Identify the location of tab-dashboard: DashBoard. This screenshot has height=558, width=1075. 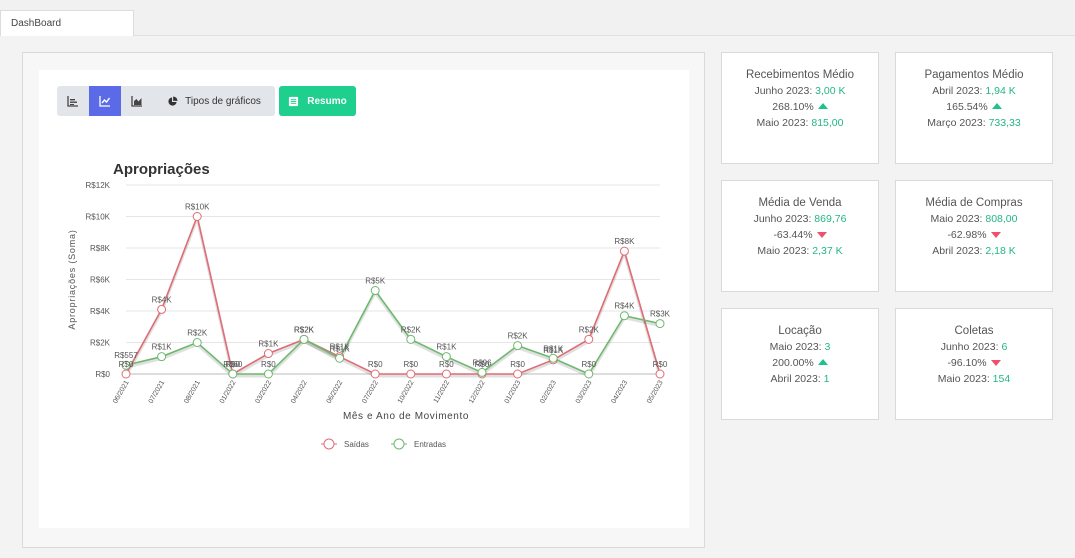
(67, 23).